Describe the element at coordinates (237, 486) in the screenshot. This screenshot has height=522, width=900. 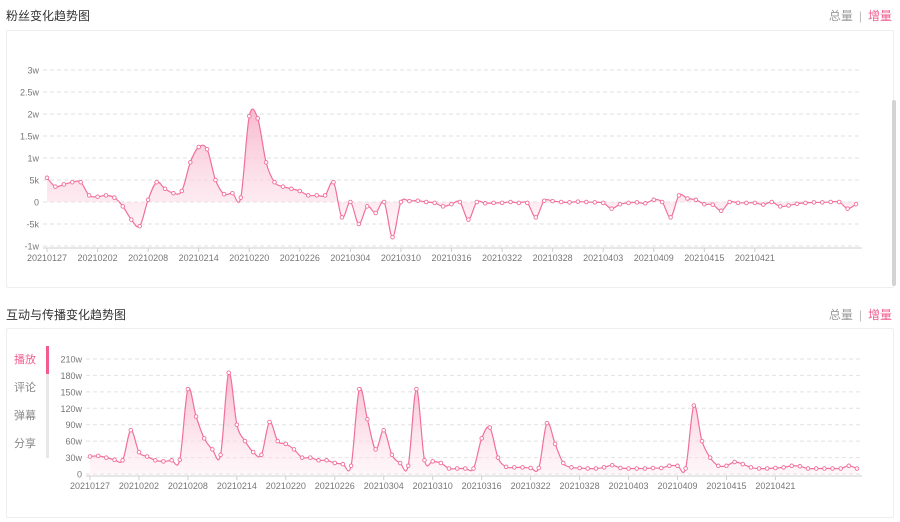
I see `x-tick-label: 20210214` at that location.